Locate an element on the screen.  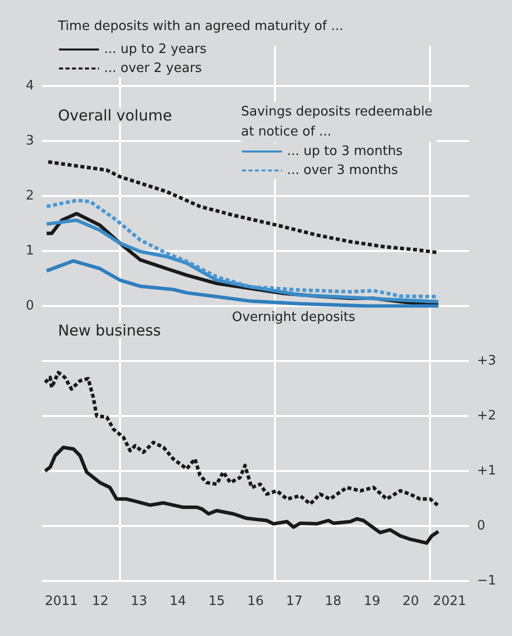
y-tick-label: 4 is located at coordinates (30, 86).